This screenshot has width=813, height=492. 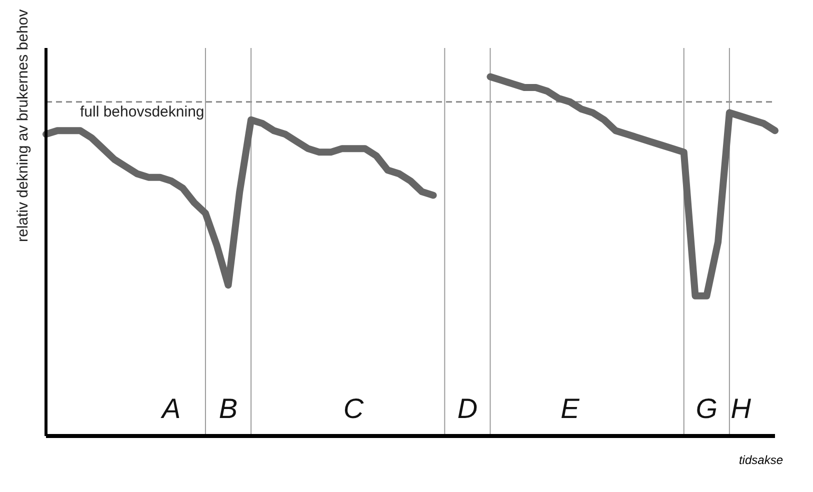 What do you see at coordinates (467, 408) in the screenshot?
I see `x-tick-label: D` at bounding box center [467, 408].